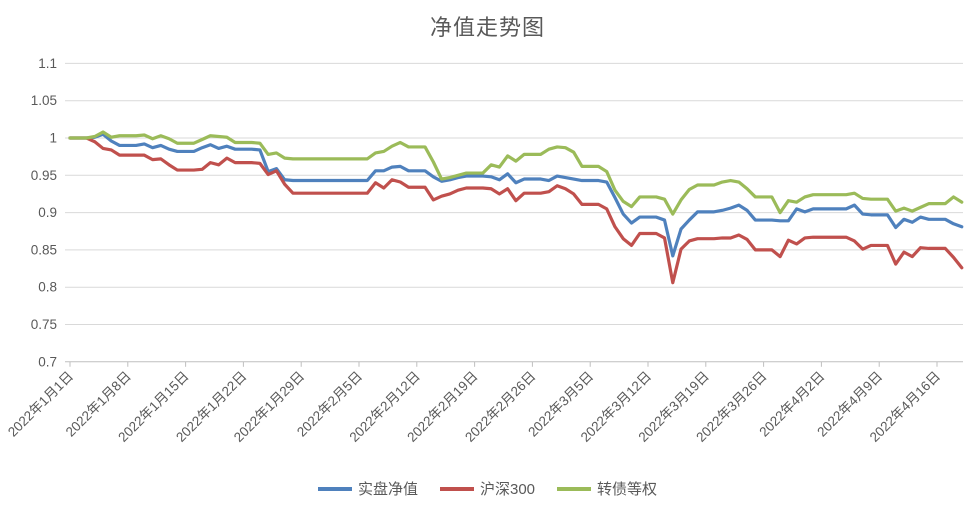 The width and height of the screenshot is (975, 513). What do you see at coordinates (47, 63) in the screenshot?
I see `y-axis-label: 1.1` at bounding box center [47, 63].